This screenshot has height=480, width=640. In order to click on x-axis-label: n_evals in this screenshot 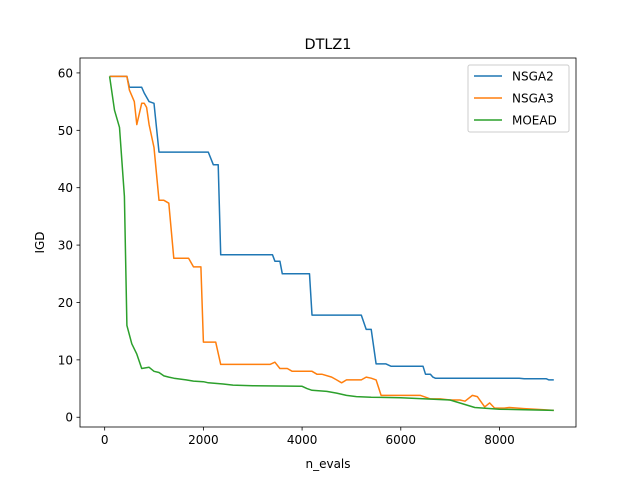, I will do `click(327, 464)`.